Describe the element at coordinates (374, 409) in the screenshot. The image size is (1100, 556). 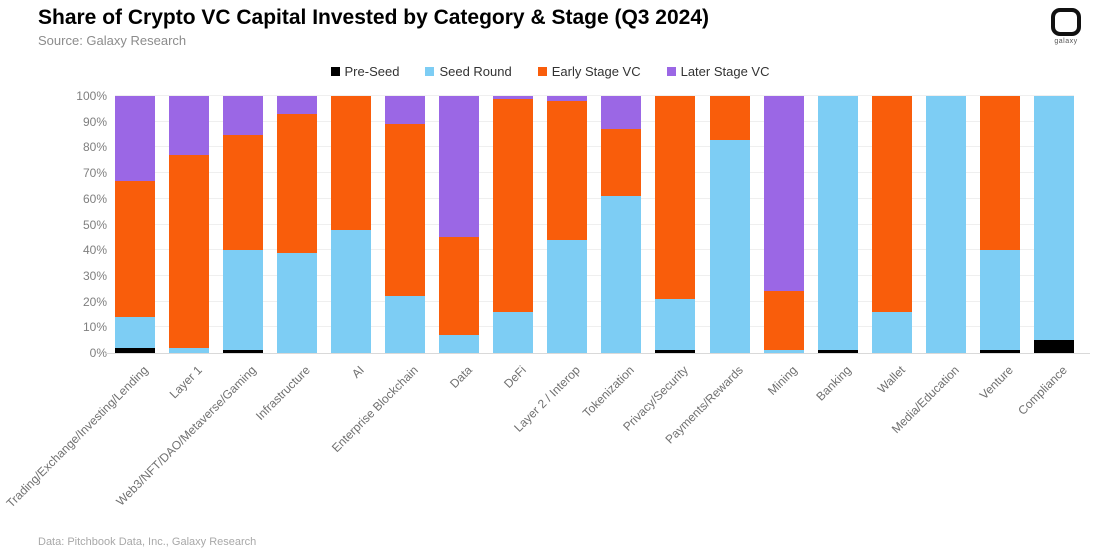
I see `x-tick-label: Enterprise Blockchain` at that location.